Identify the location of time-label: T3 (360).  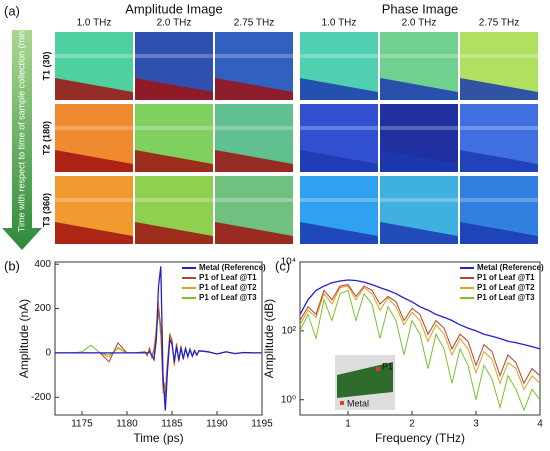
(46, 210).